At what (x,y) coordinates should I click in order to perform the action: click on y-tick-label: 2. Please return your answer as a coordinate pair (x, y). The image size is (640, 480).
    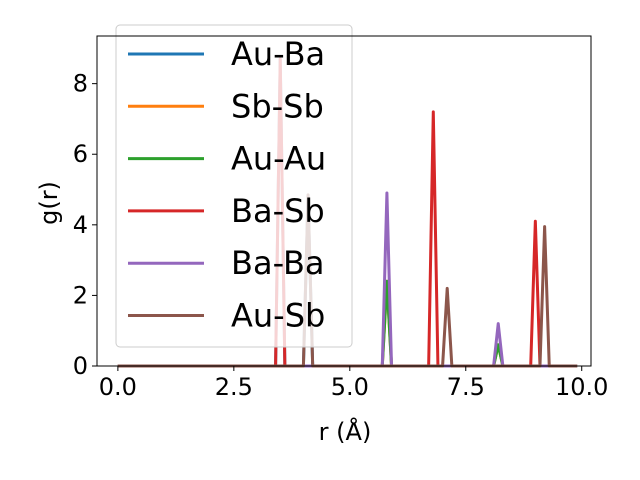
    Looking at the image, I should click on (80, 295).